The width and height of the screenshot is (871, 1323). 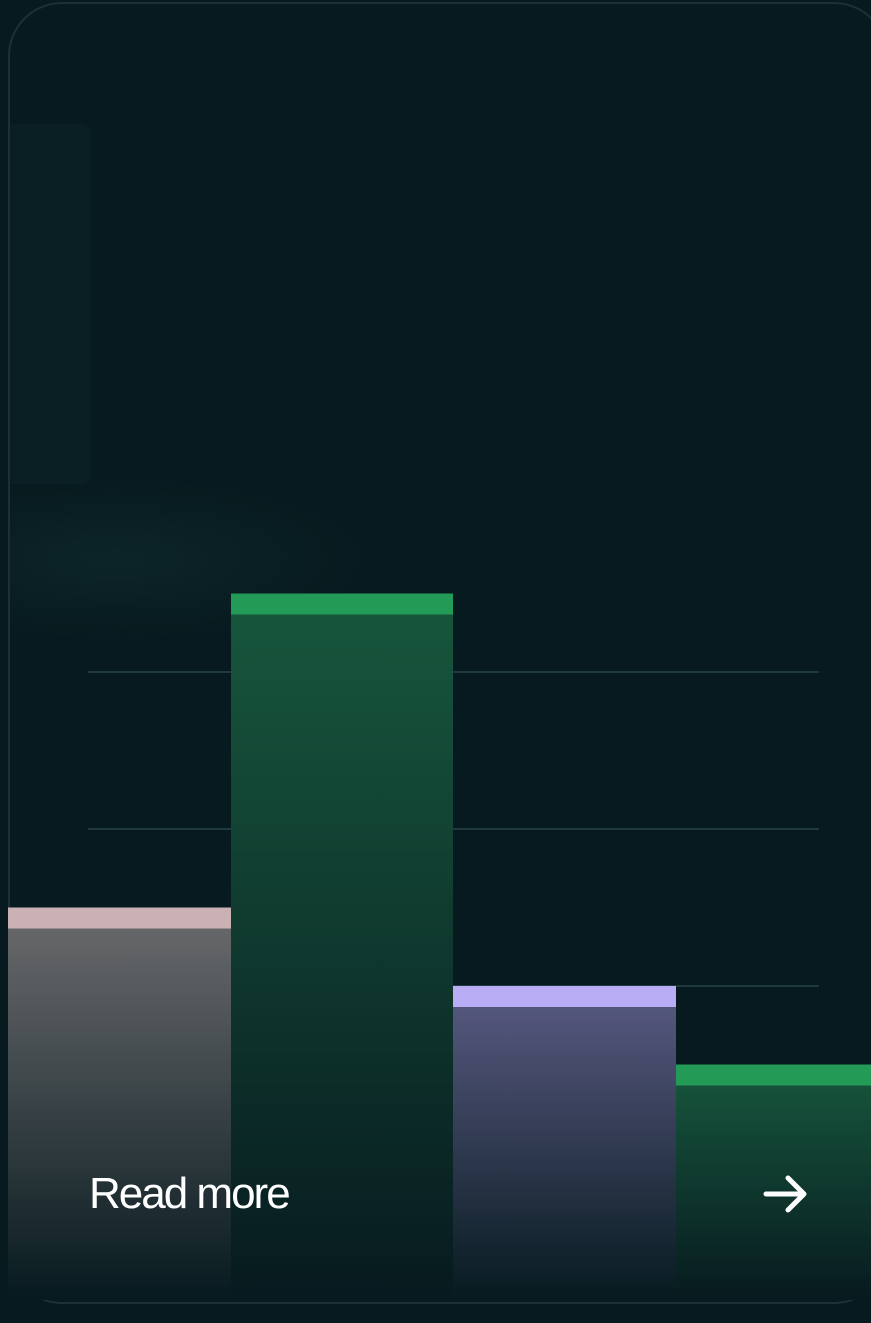 What do you see at coordinates (773, 1075) in the screenshot?
I see `bar-4-cap` at bounding box center [773, 1075].